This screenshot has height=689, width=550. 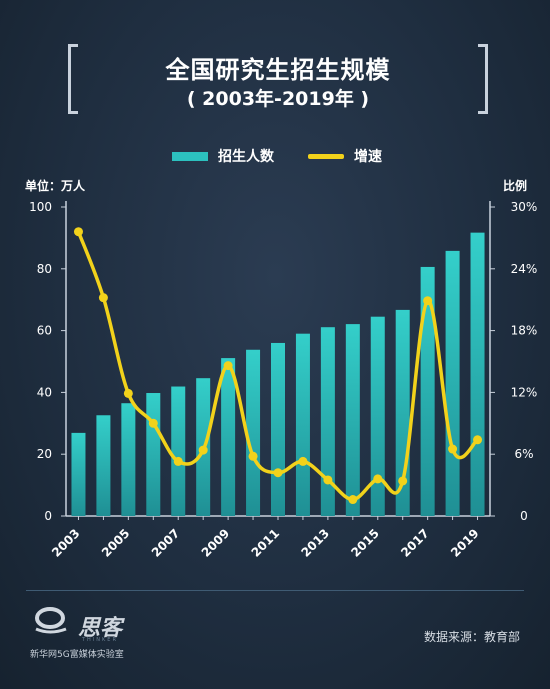 I want to click on y-tick-label-right: 18%, so click(x=524, y=331).